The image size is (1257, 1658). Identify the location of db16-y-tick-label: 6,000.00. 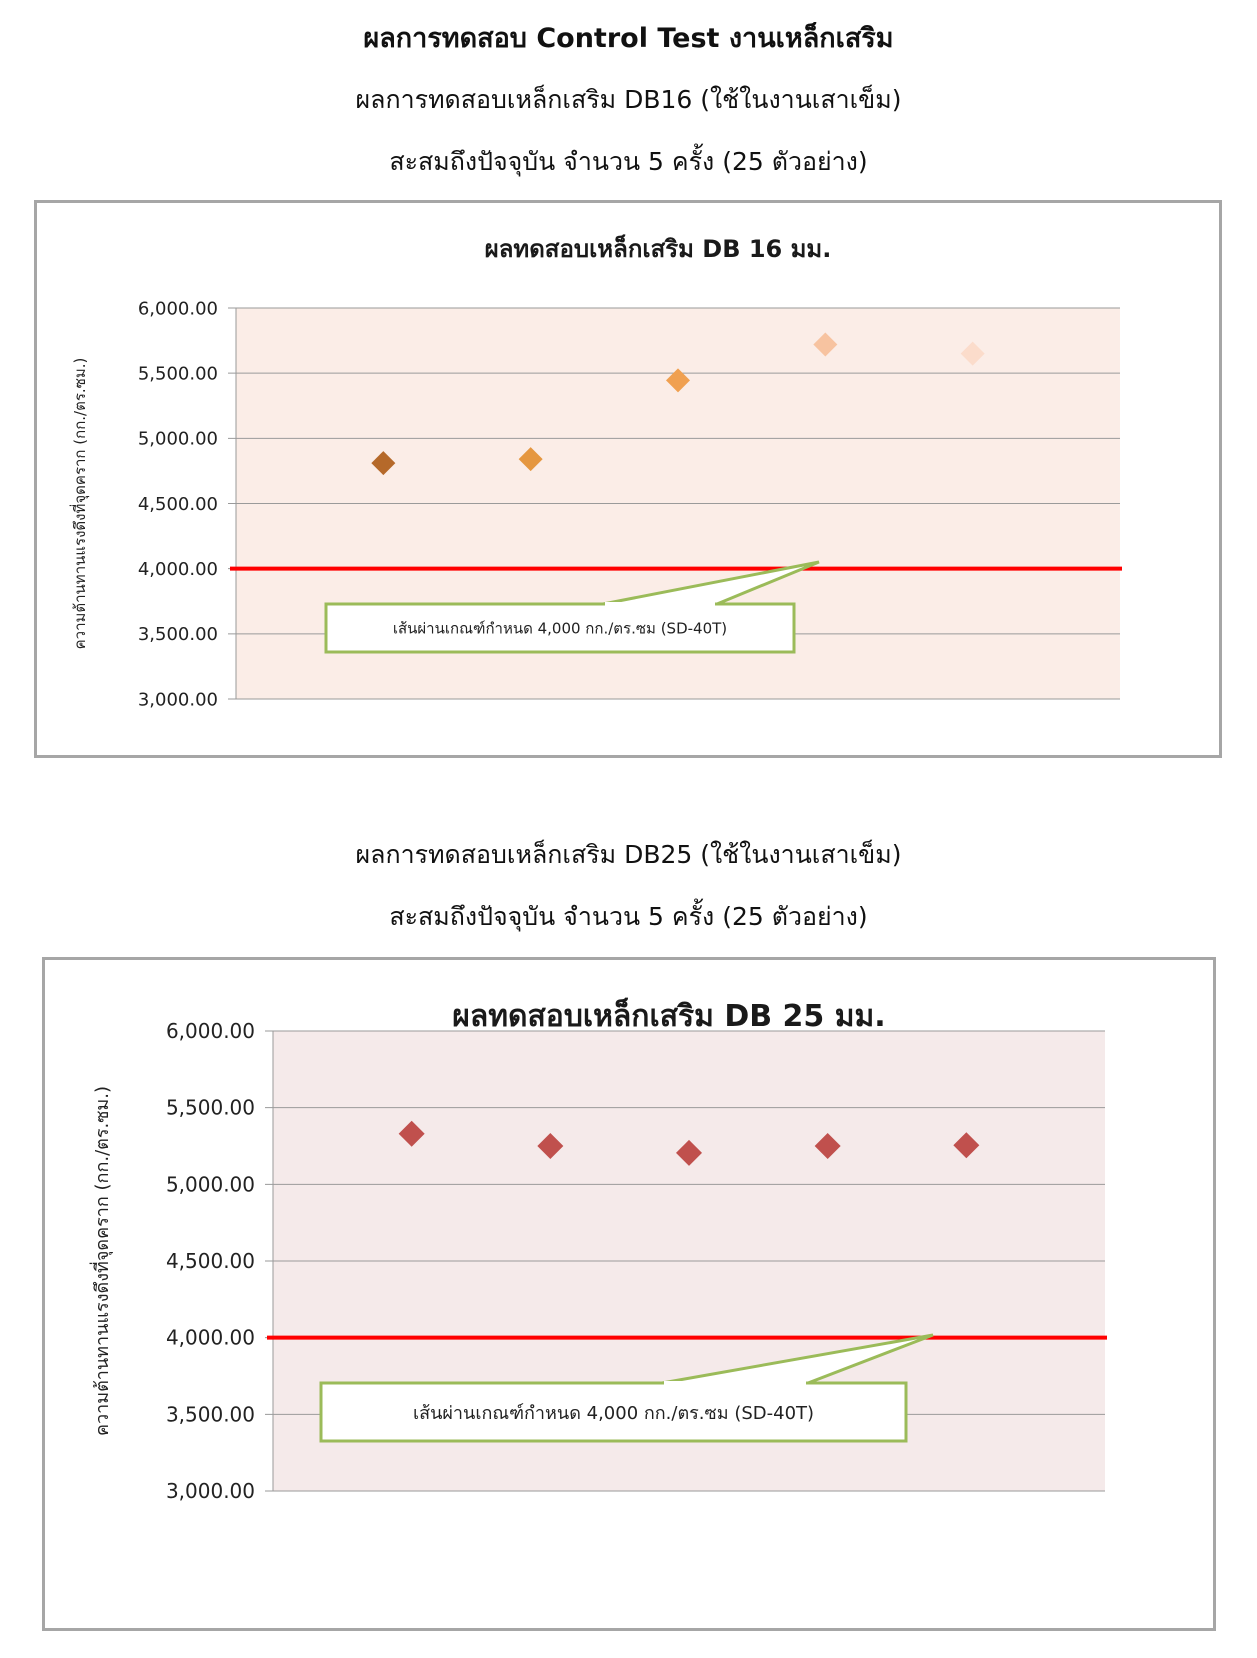
(178, 308).